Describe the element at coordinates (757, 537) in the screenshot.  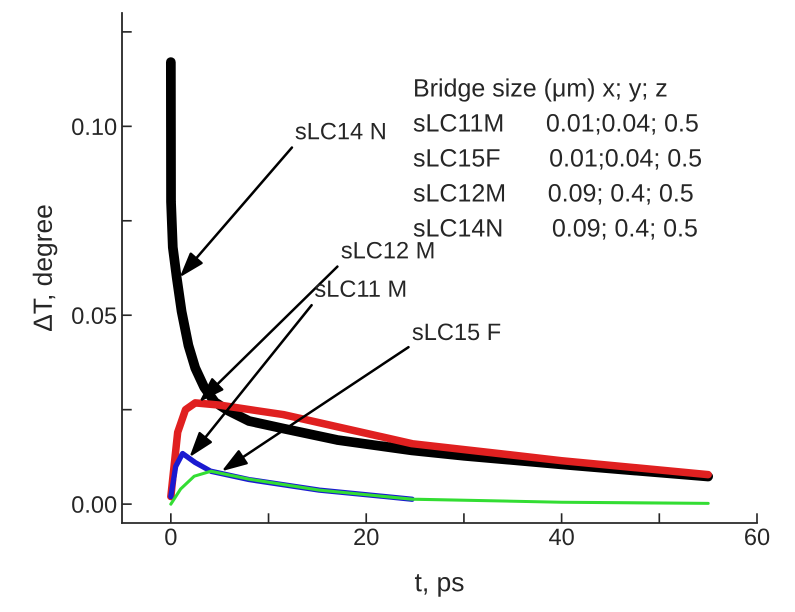
I see `x-tick-label: 60` at that location.